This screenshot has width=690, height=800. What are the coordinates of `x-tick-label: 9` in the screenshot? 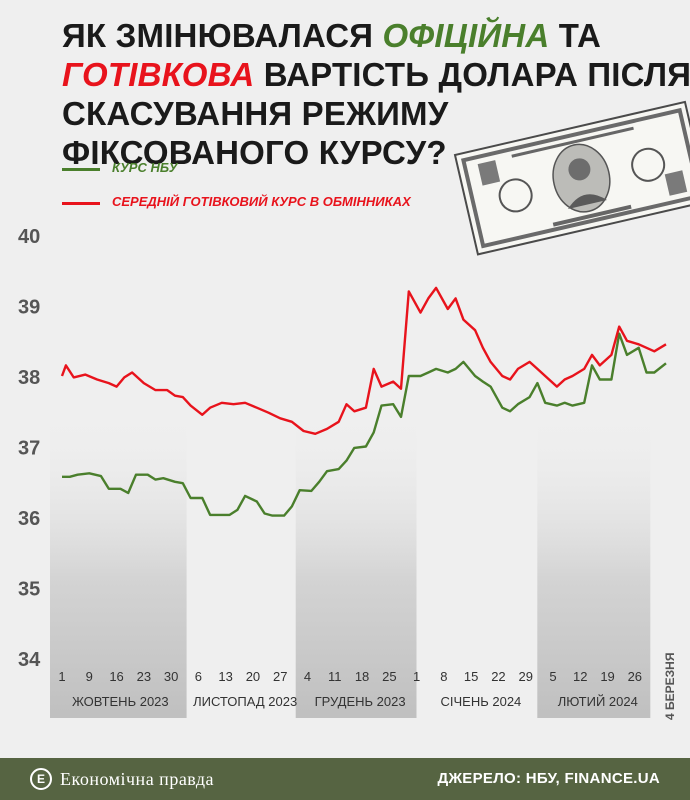 It's located at (89, 676).